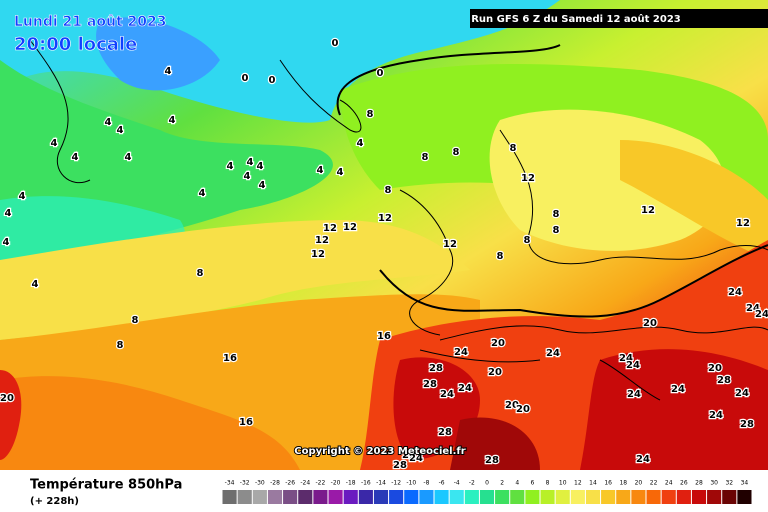 This screenshot has height=512, width=768. What do you see at coordinates (533, 483) in the screenshot?
I see `scale-label: 6` at bounding box center [533, 483].